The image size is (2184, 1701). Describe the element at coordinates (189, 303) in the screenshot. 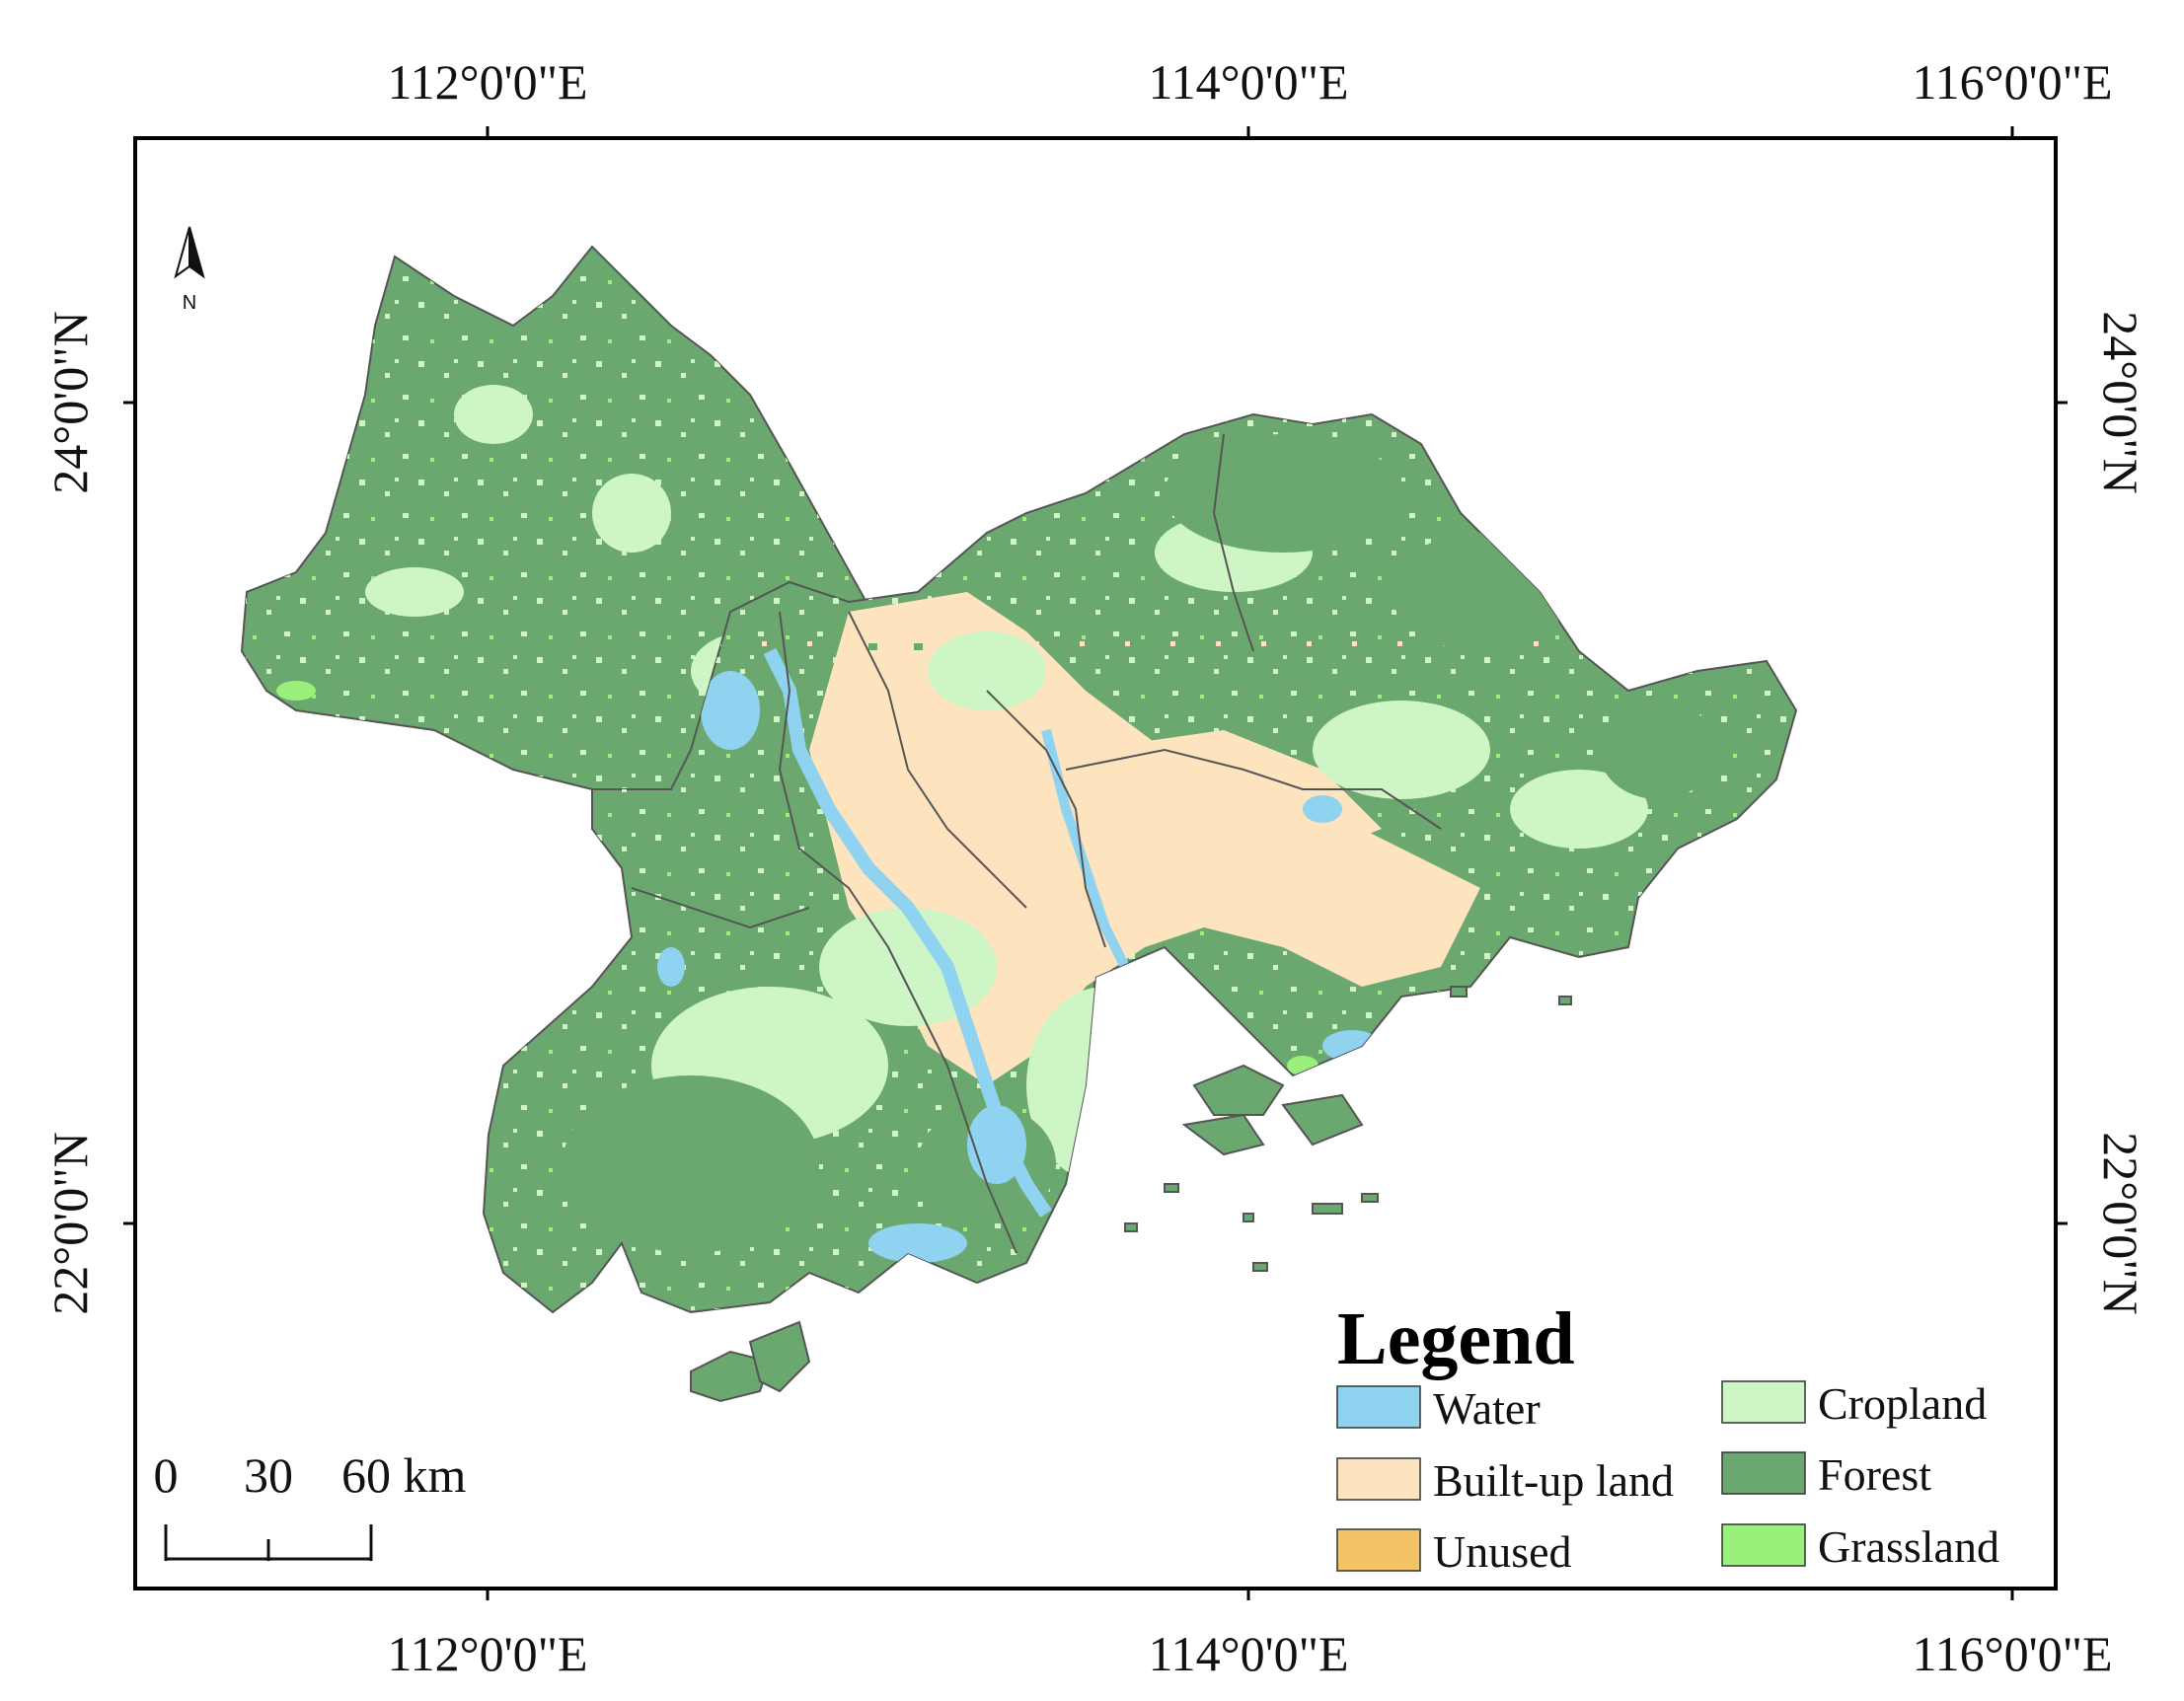

I see `svg-text: N` at that location.